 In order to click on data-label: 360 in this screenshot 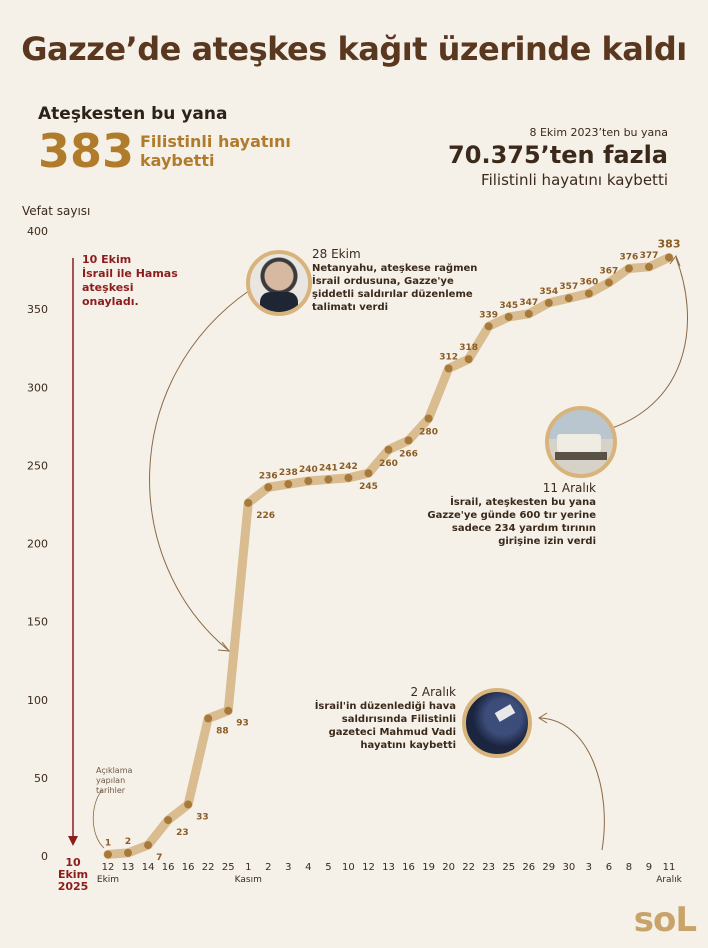, I will do `click(588, 283)`.